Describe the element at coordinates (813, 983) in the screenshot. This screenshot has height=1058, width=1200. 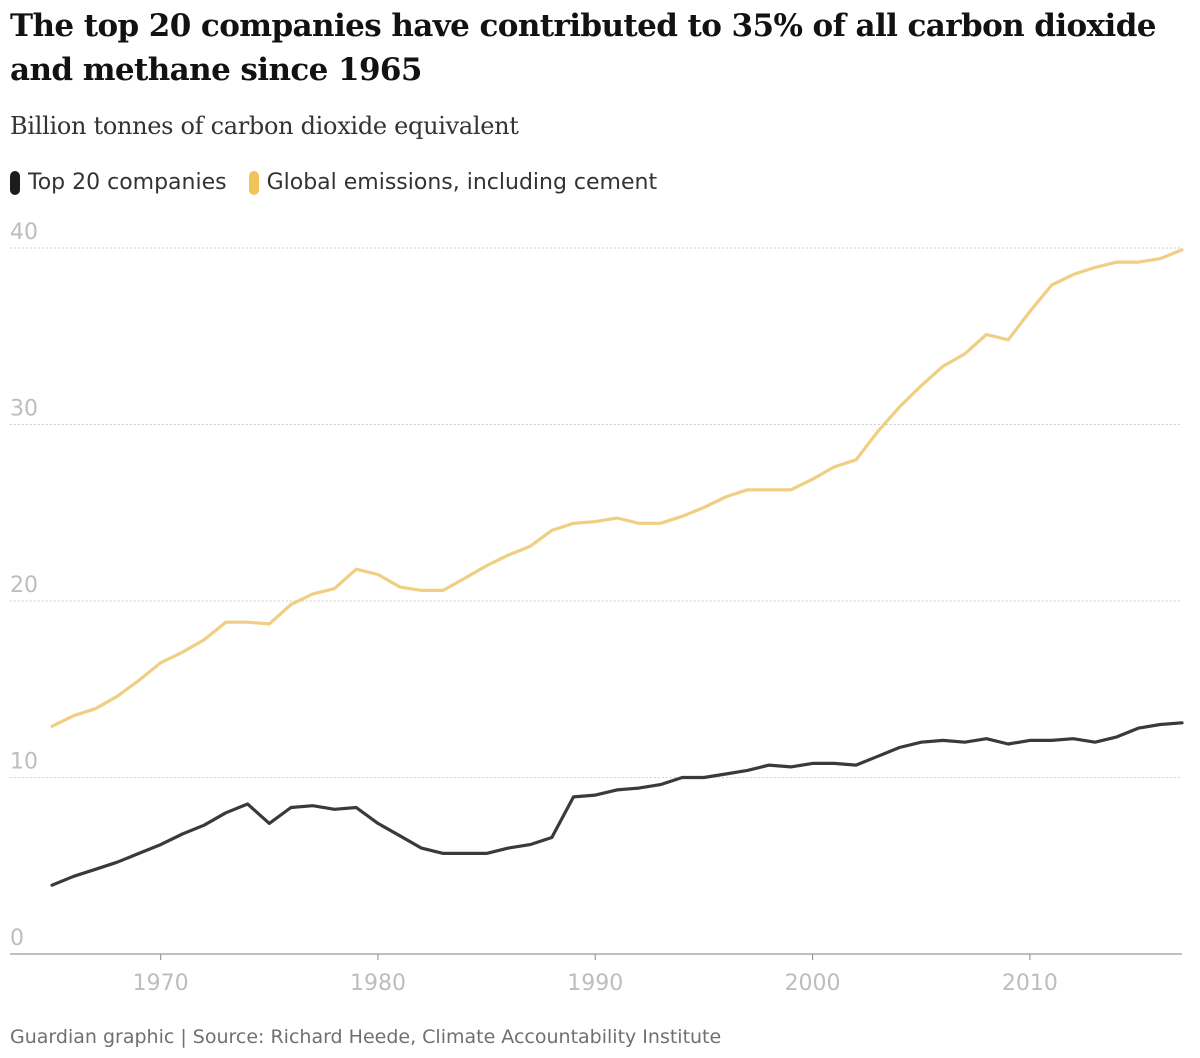
I see `x-tick-label-2000: 2000` at that location.